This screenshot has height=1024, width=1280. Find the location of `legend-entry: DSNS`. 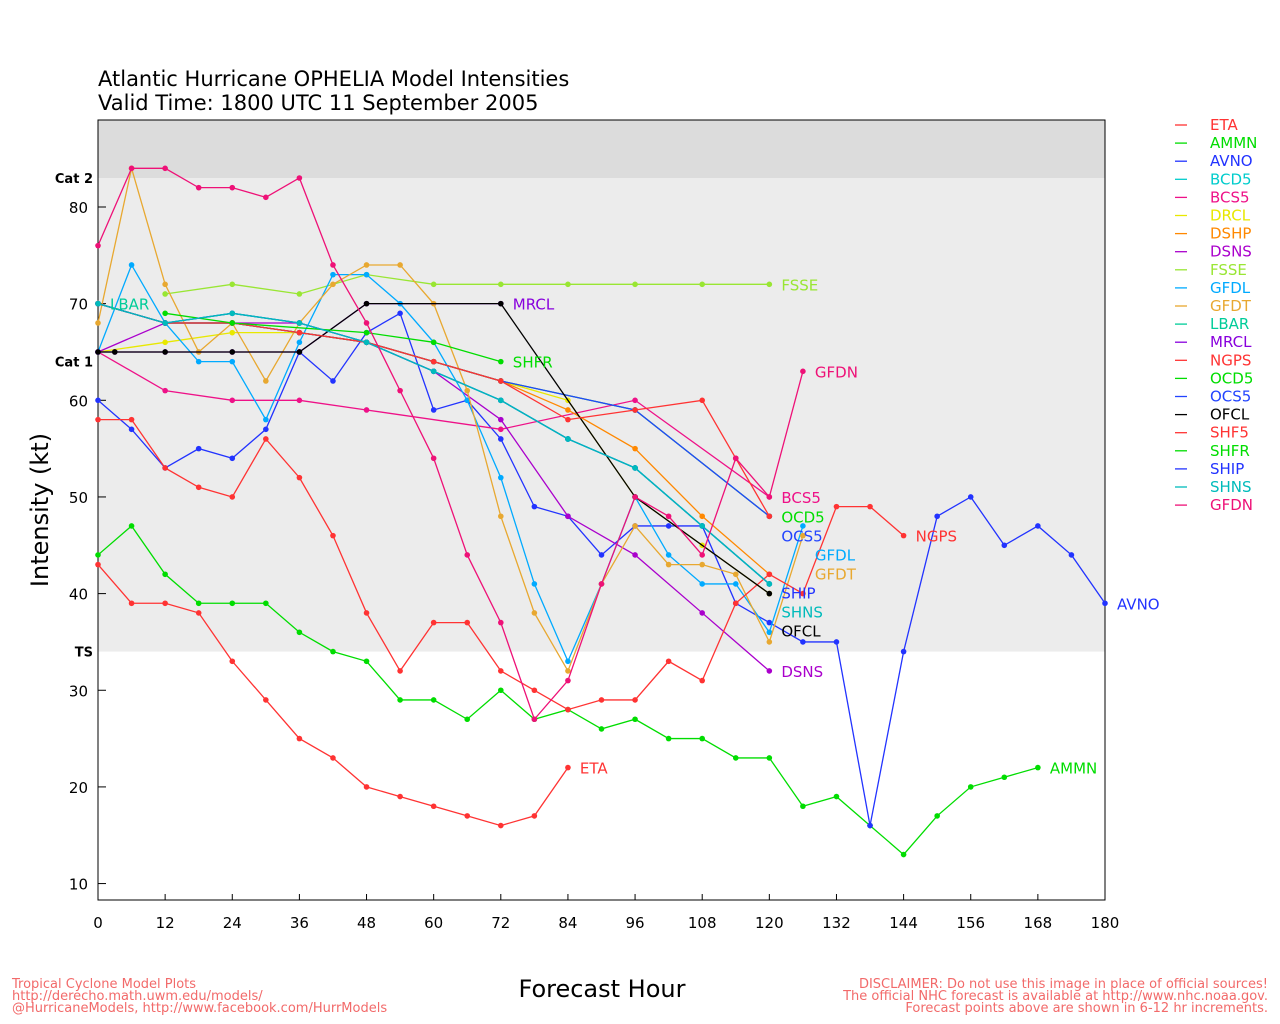

legend-entry: DSNS is located at coordinates (1231, 252).